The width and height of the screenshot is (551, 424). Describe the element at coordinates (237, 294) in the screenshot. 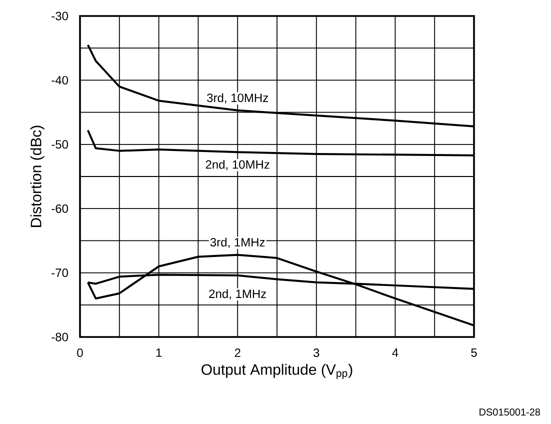

I see `series-label: 2nd, 1MHz` at that location.